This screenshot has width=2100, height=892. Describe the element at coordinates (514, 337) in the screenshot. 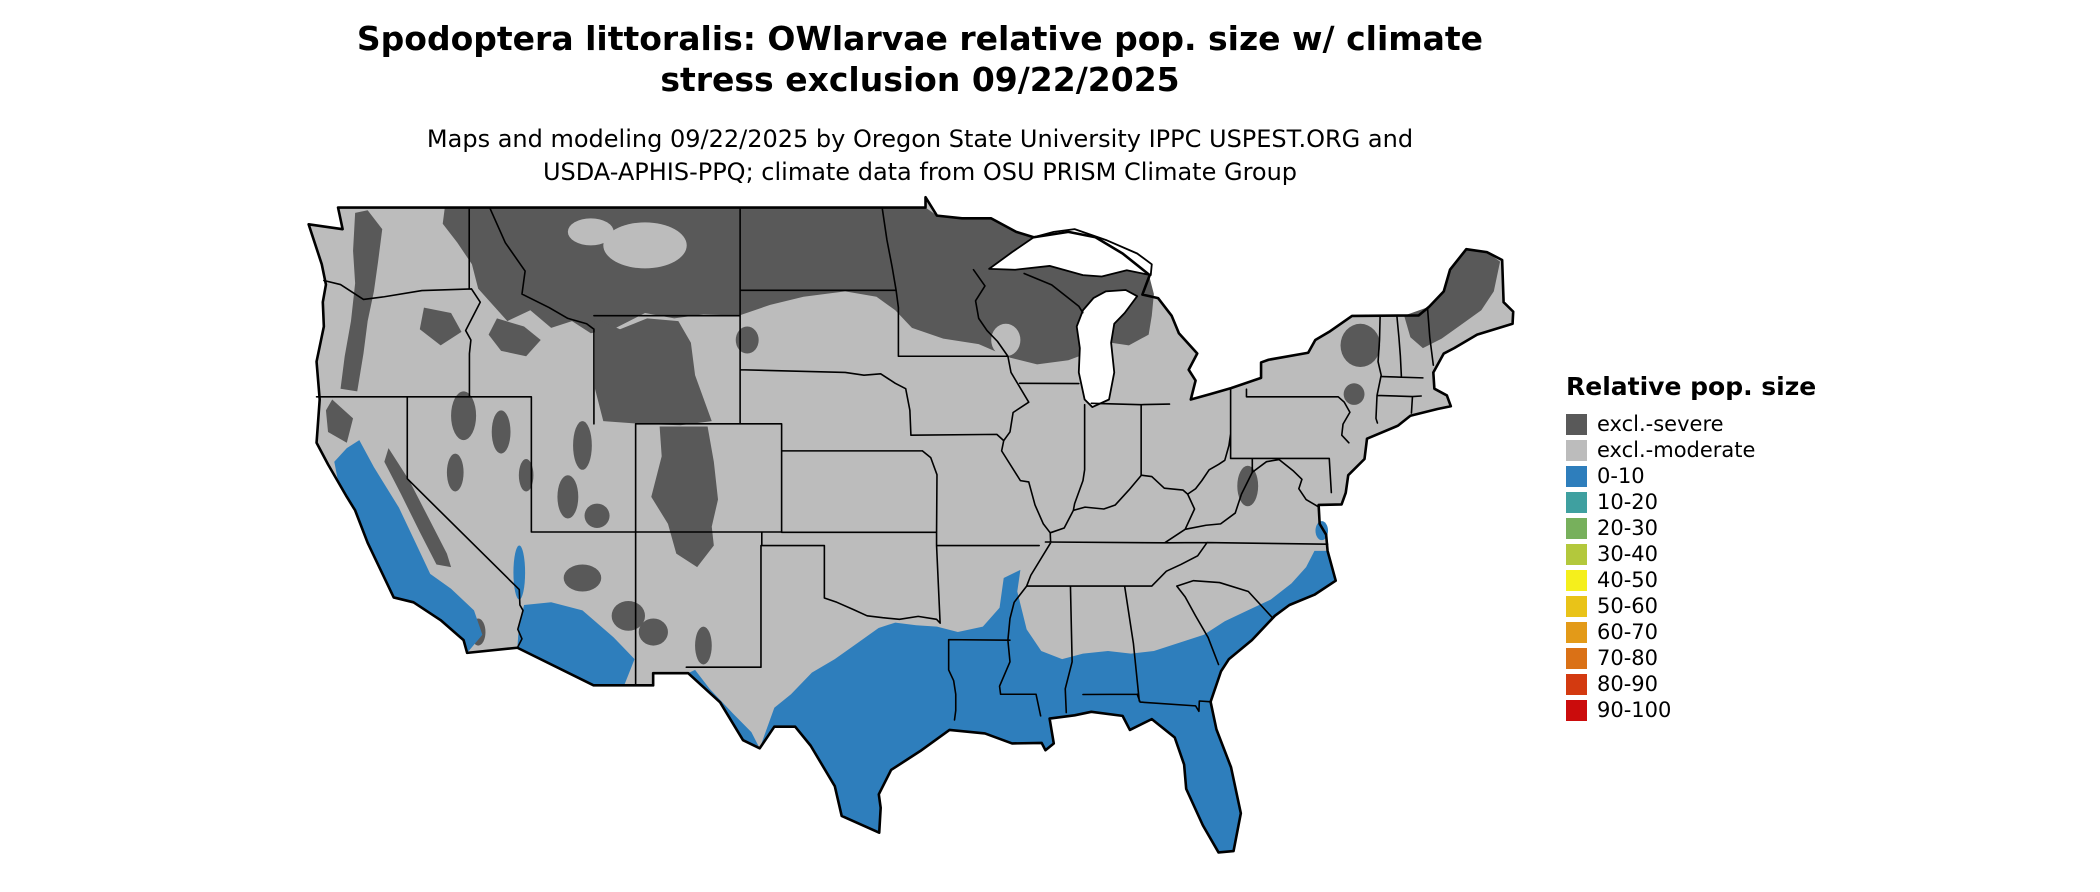

I see `idaho-mountains-region` at that location.